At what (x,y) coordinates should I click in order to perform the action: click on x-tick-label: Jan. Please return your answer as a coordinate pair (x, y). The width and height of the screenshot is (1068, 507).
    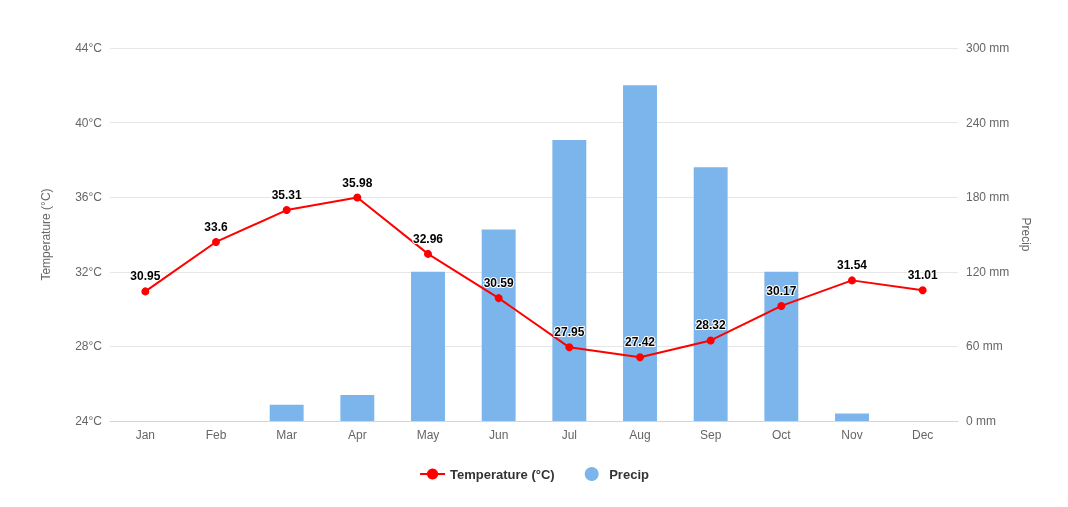
    Looking at the image, I should click on (145, 435).